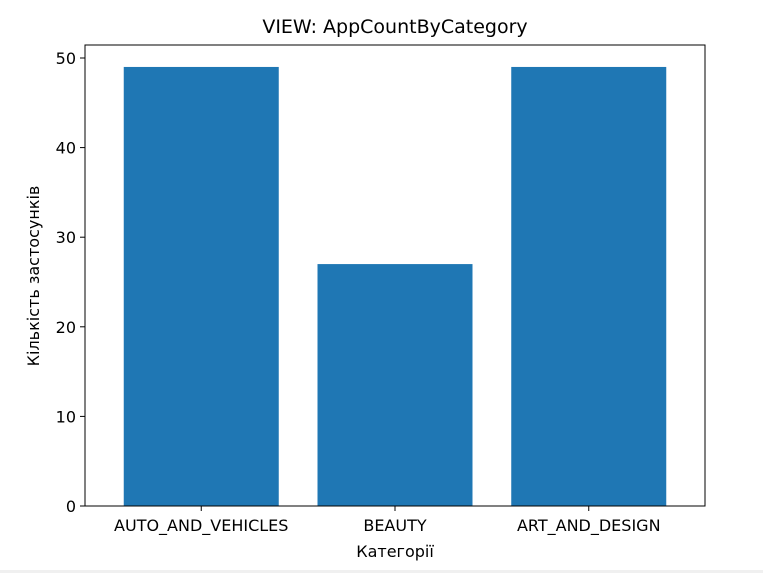 The image size is (763, 573). Describe the element at coordinates (71, 506) in the screenshot. I see `y-tick-label: 0` at that location.